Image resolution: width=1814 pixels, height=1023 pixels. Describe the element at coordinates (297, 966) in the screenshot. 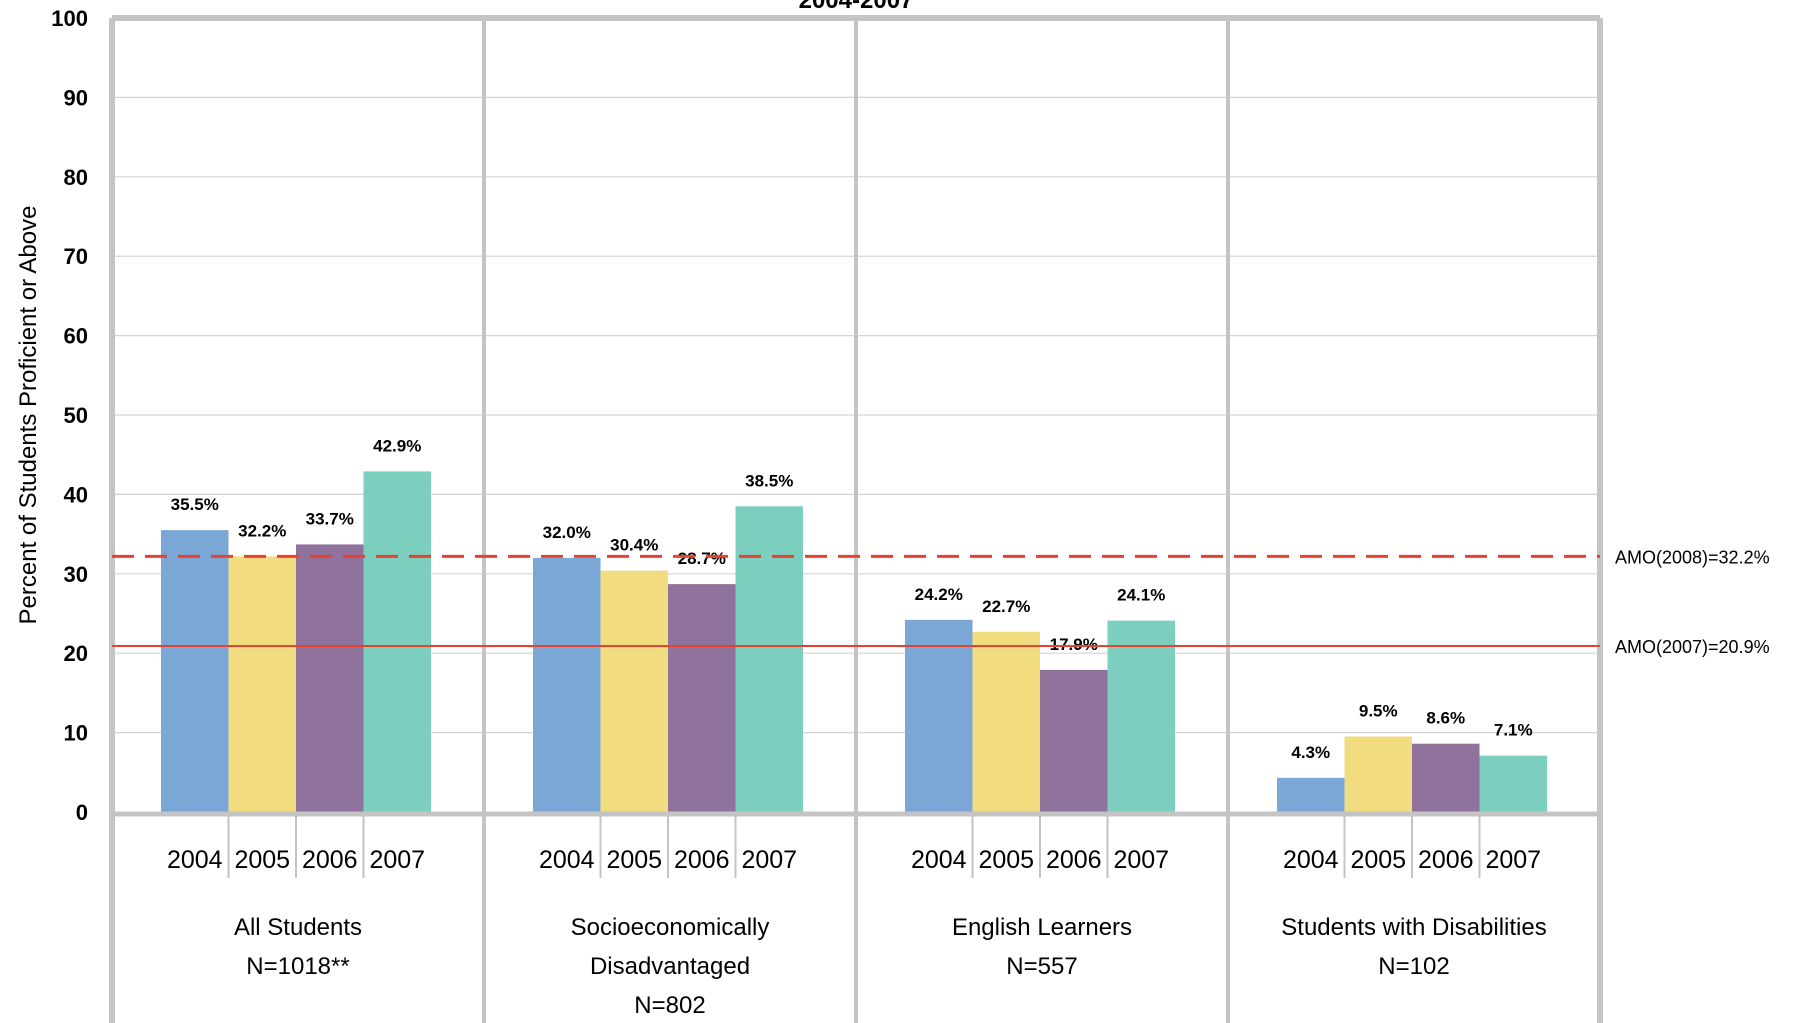

I see `group-label: N=1018**` at that location.